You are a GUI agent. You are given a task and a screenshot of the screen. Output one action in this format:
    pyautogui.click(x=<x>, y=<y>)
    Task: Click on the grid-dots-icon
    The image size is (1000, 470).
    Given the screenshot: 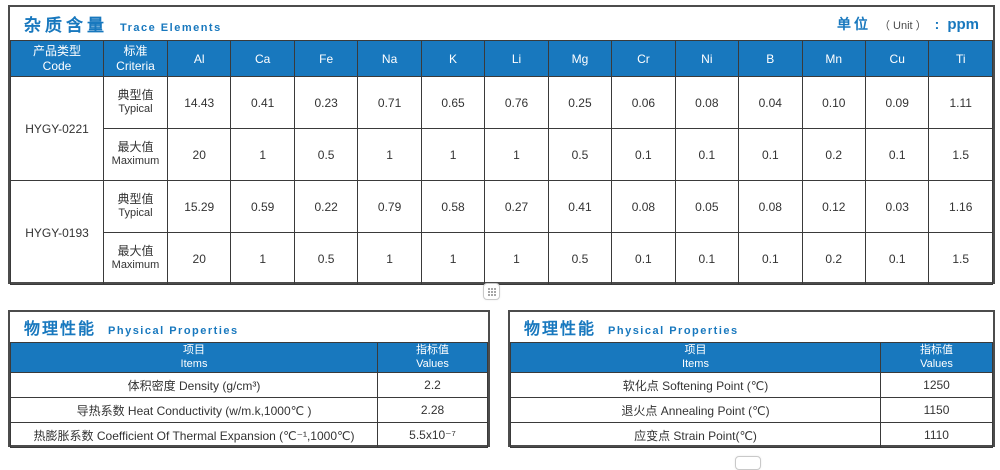 What is the action you would take?
    pyautogui.click(x=491, y=291)
    